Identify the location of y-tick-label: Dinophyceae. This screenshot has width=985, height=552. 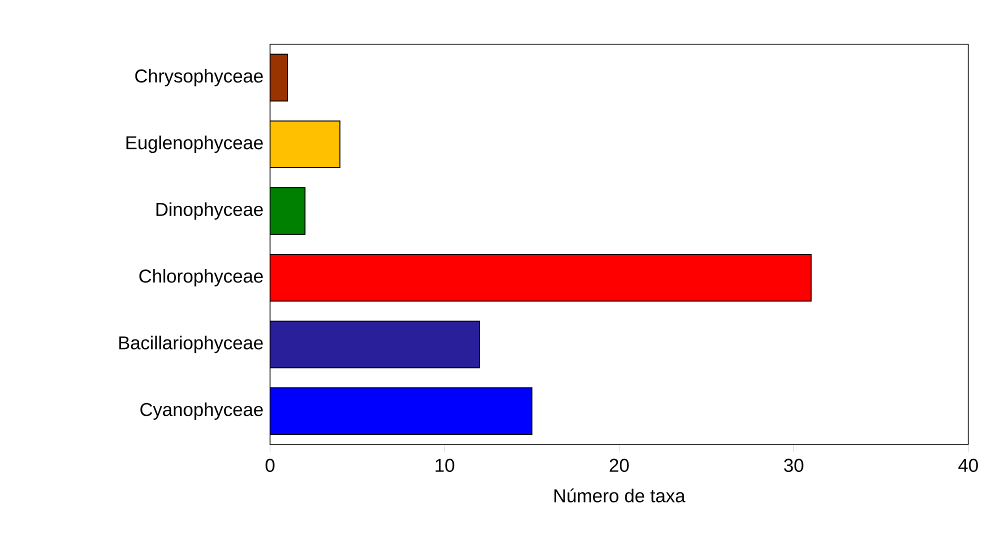
(209, 211).